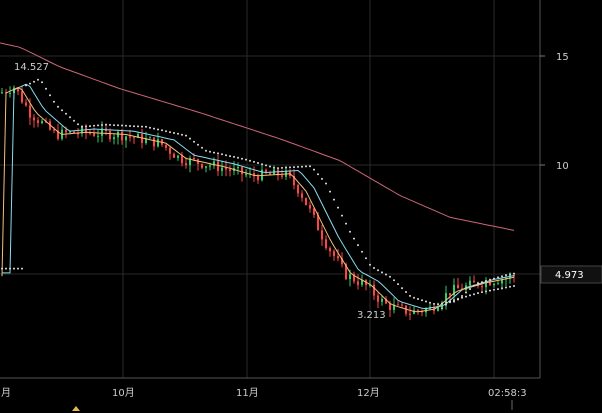 Image resolution: width=602 pixels, height=413 pixels. Describe the element at coordinates (123, 393) in the screenshot. I see `x-tick-label-1: 10月` at that location.